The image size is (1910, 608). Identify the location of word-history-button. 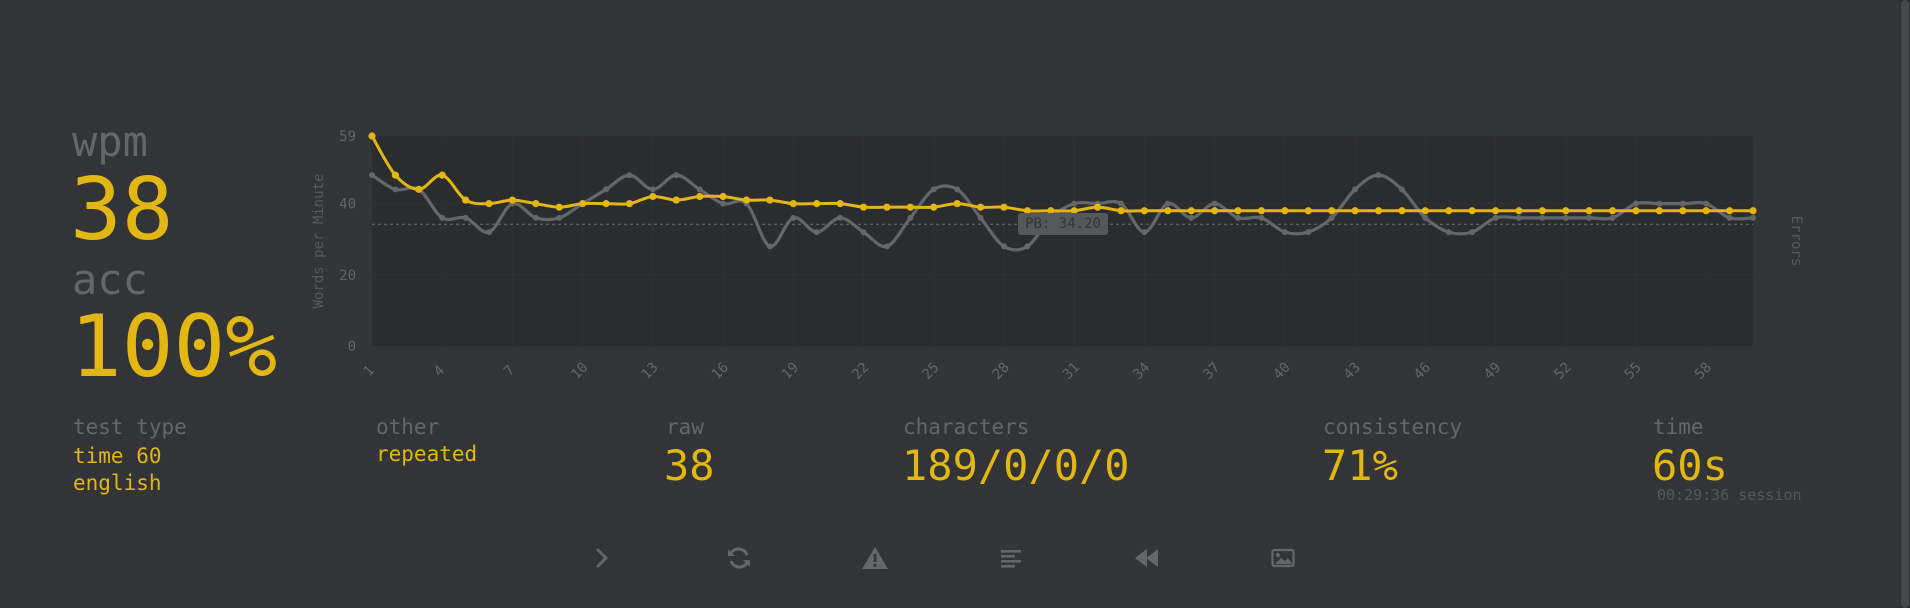
(1011, 558).